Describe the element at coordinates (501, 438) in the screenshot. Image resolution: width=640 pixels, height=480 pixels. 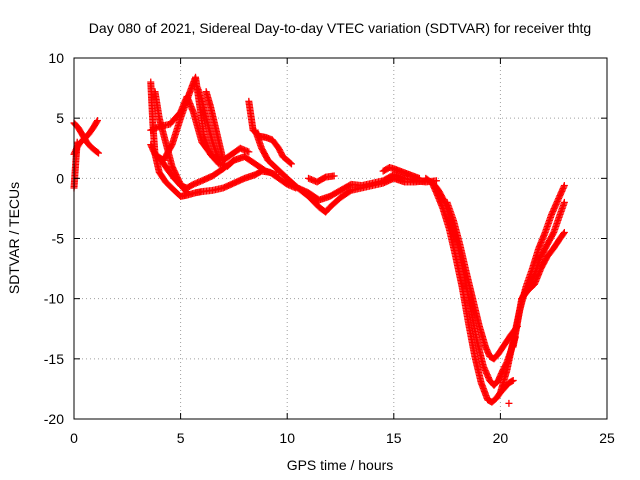
I see `x-tick-label: 20` at that location.